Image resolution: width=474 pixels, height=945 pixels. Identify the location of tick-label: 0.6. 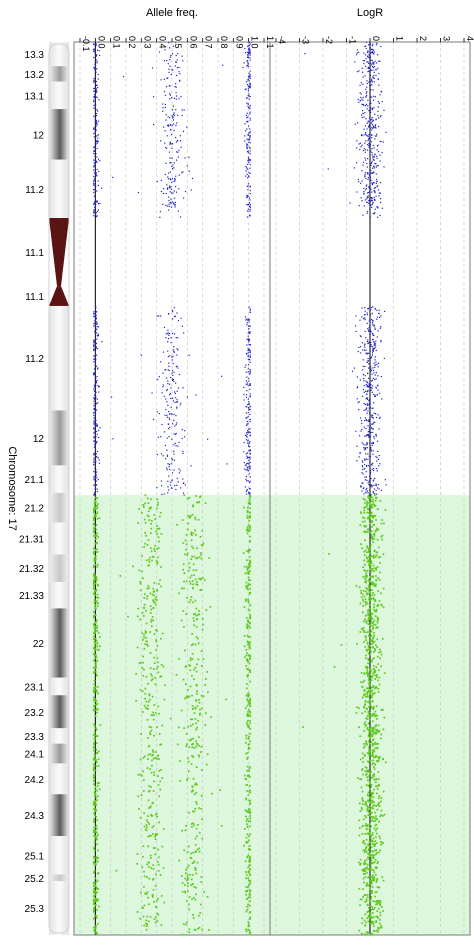
(193, 42).